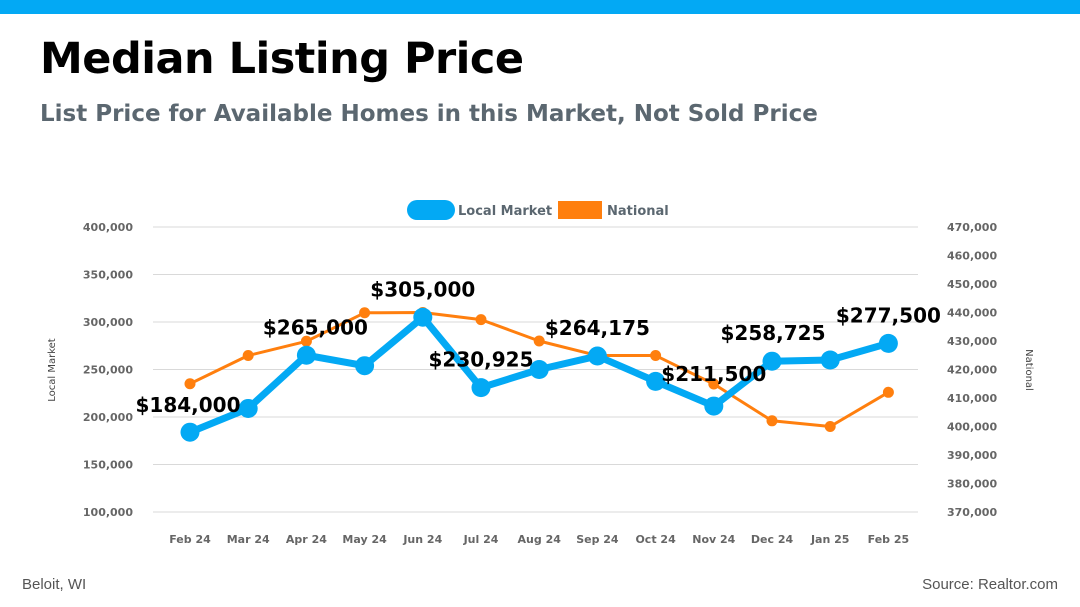 The width and height of the screenshot is (1080, 607). I want to click on x-tick-label: Feb 25, so click(889, 539).